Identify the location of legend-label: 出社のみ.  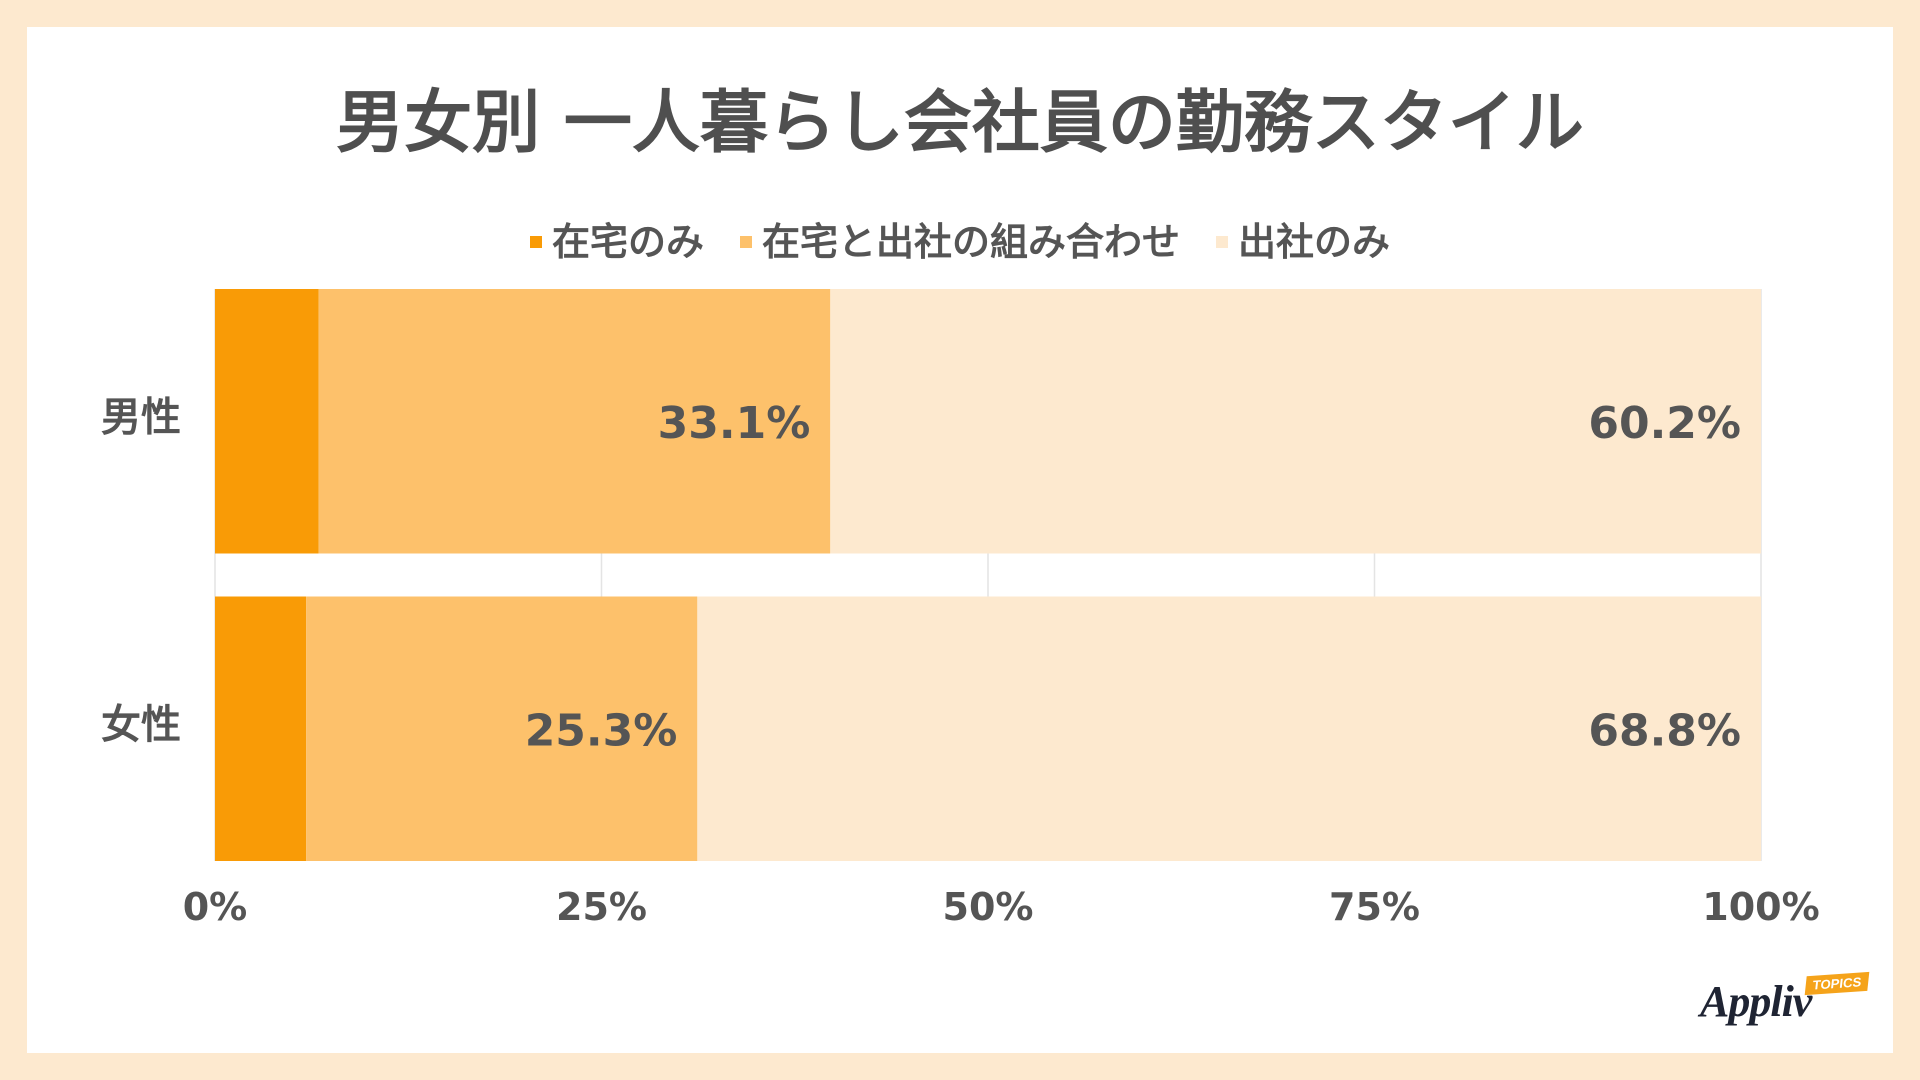
(1314, 242).